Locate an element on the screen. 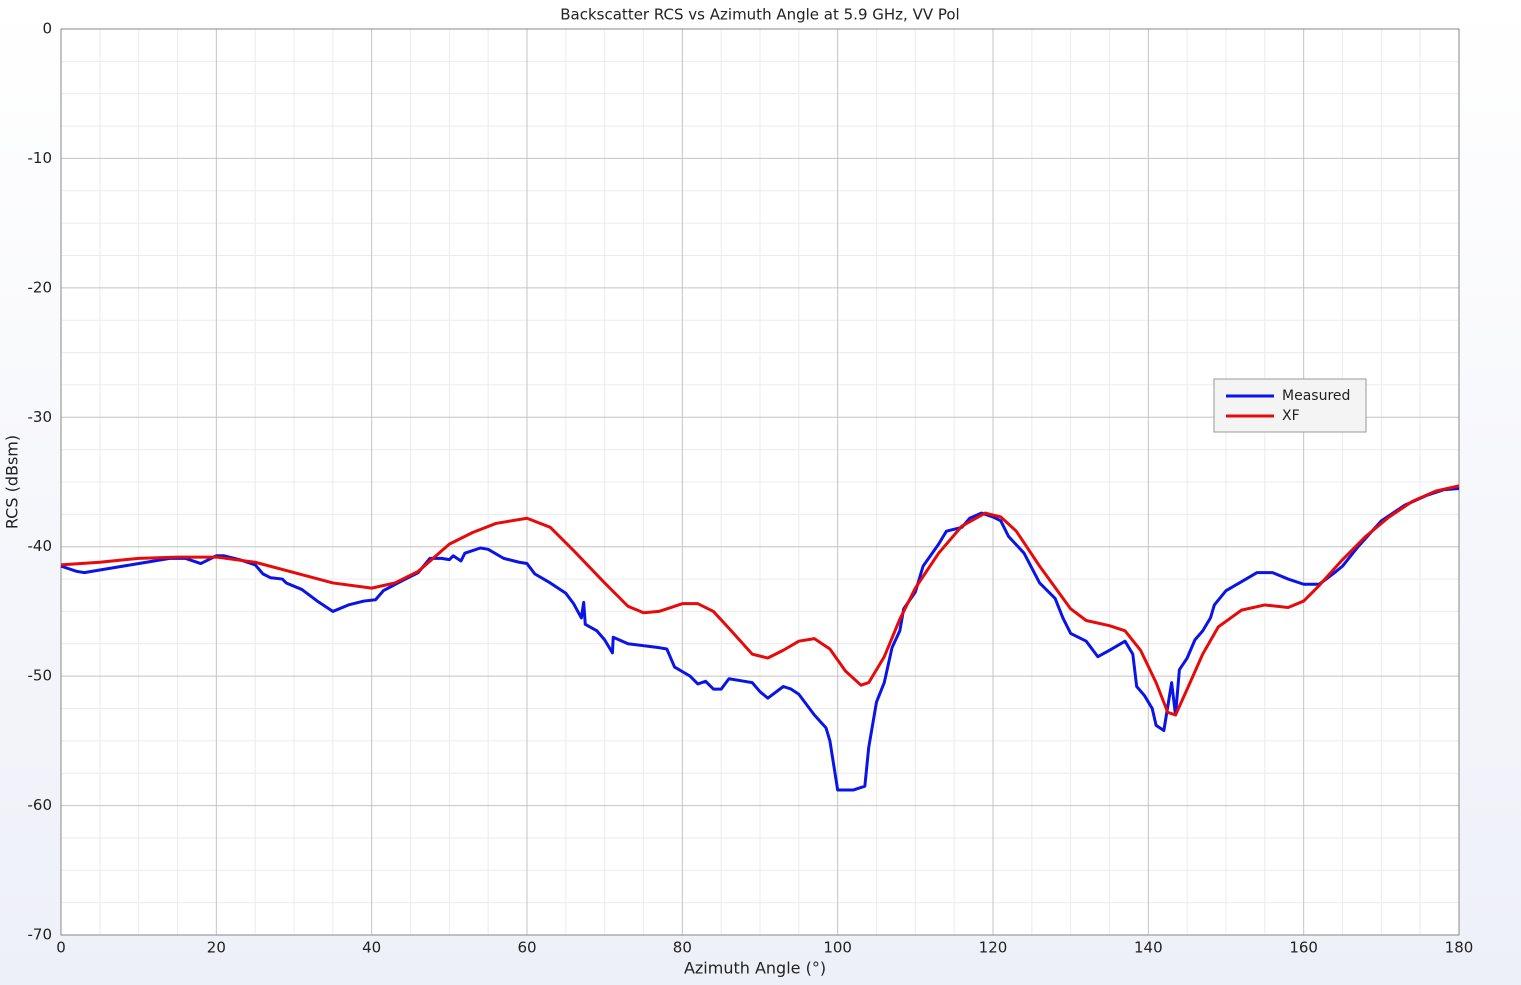 This screenshot has width=1521, height=985. legend-label: Measured is located at coordinates (1316, 396).